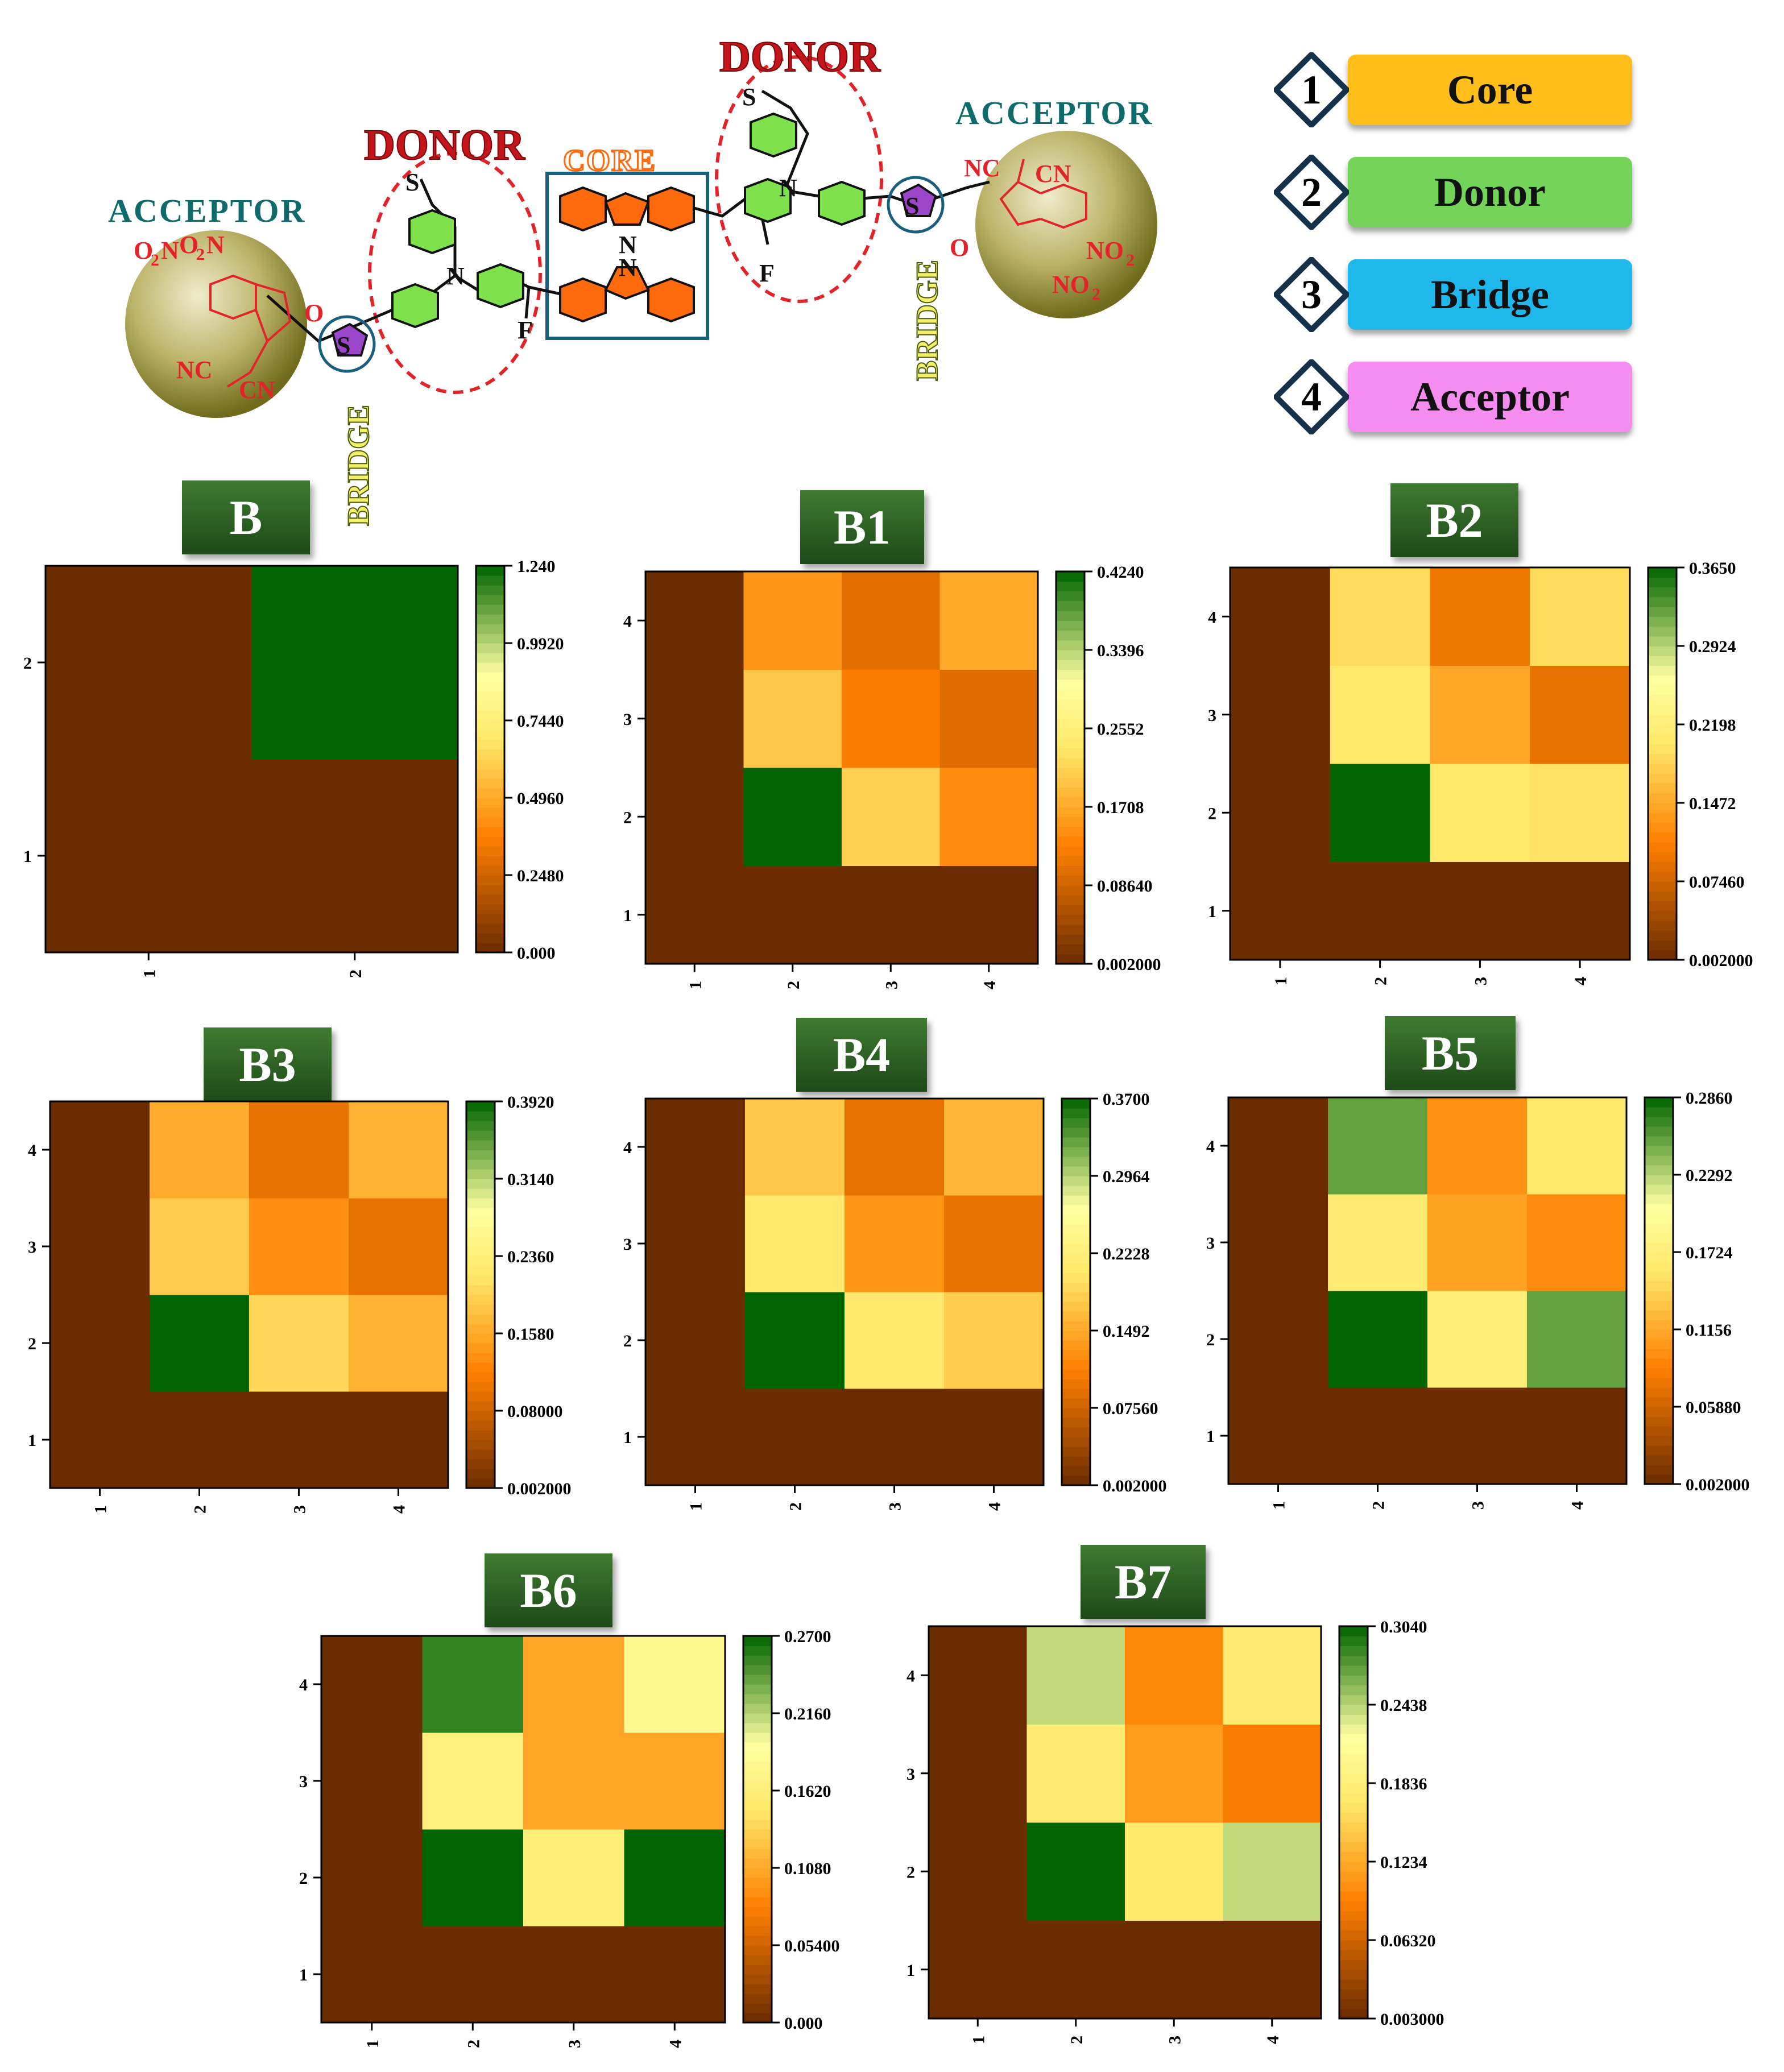 The width and height of the screenshot is (1784, 2072). I want to click on colorbar-tick-label: 0.1080, so click(808, 1868).